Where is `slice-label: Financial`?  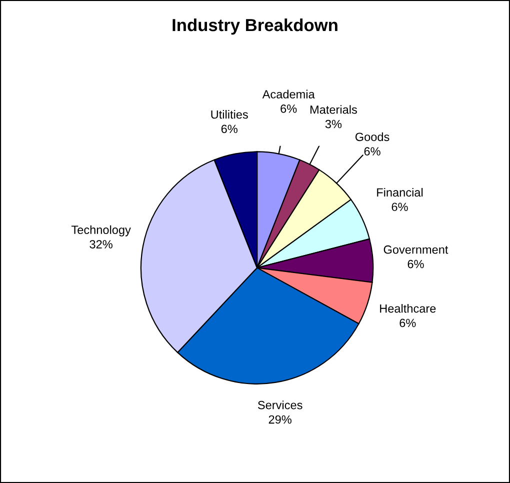 slice-label: Financial is located at coordinates (400, 192).